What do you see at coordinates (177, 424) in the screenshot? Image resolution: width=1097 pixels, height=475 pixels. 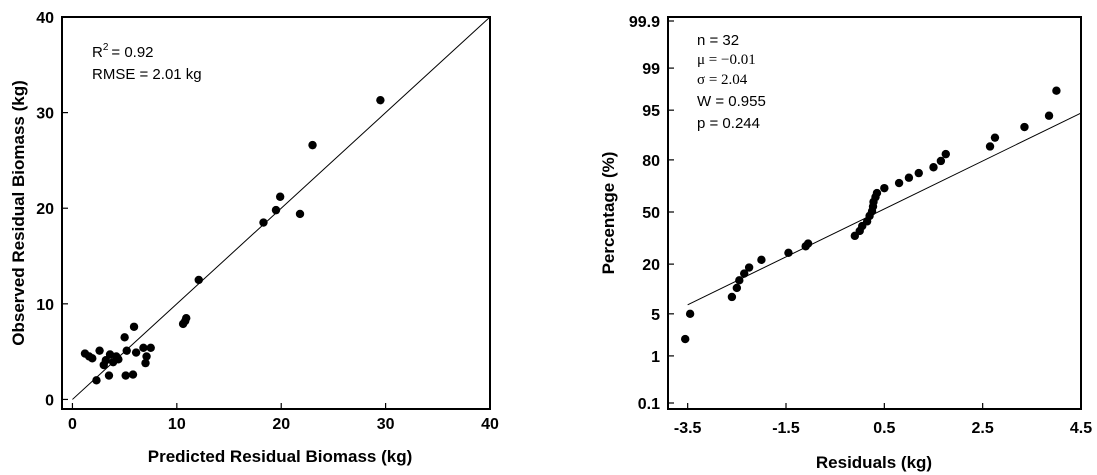 I see `left-x-tick-label: 10` at bounding box center [177, 424].